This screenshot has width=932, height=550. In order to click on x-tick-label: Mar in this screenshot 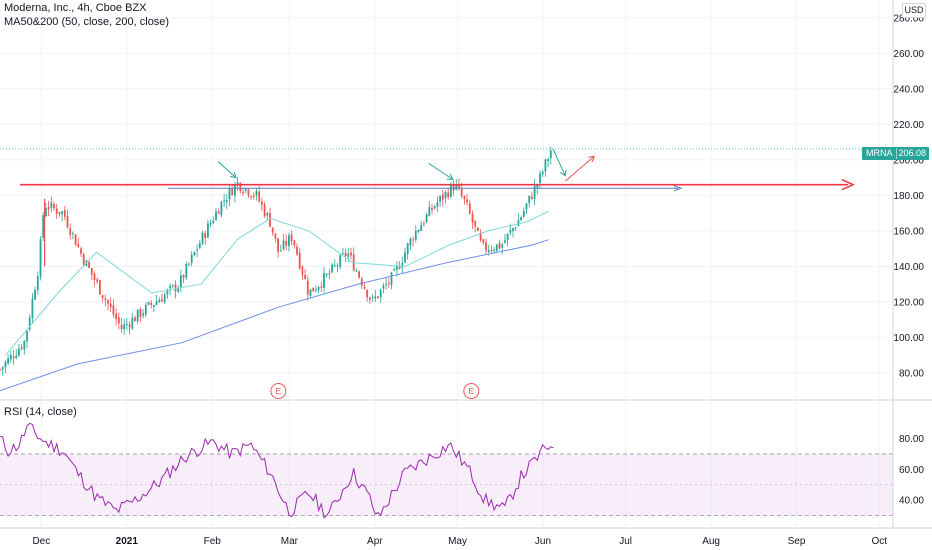, I will do `click(290, 541)`.